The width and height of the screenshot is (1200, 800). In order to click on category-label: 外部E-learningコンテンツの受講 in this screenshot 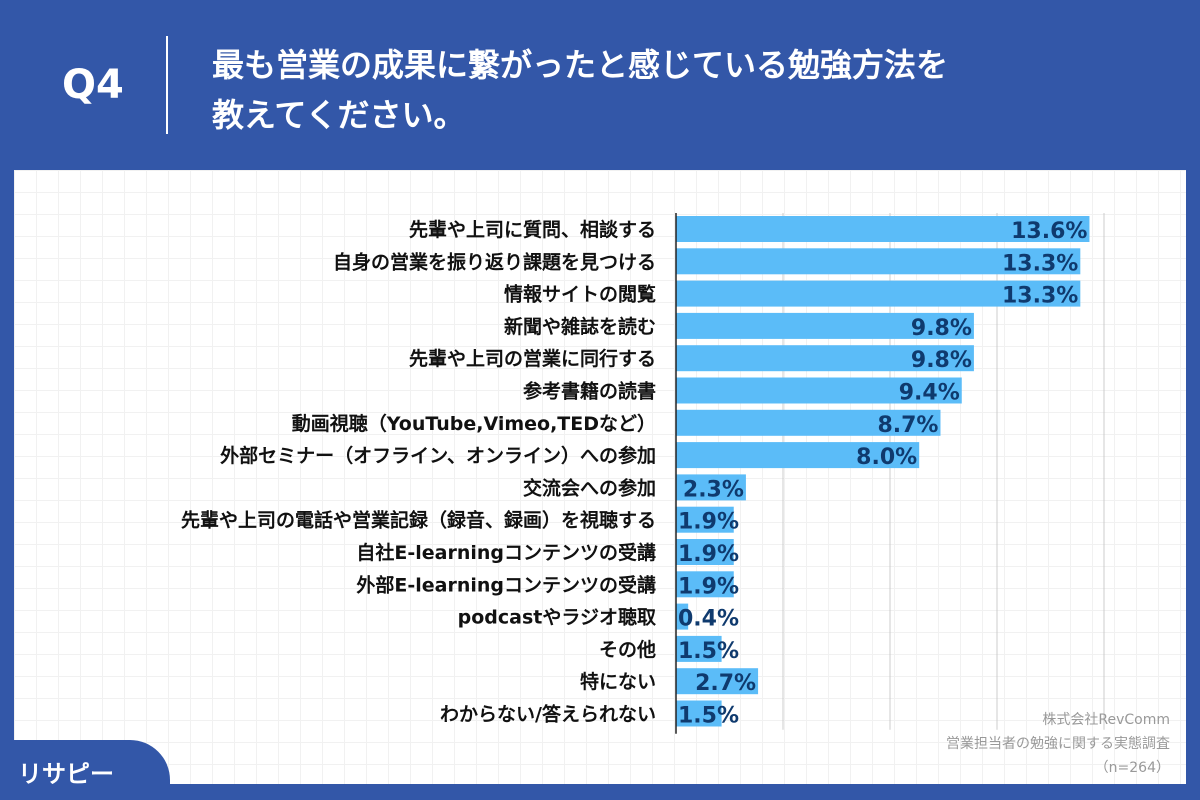, I will do `click(506, 584)`.